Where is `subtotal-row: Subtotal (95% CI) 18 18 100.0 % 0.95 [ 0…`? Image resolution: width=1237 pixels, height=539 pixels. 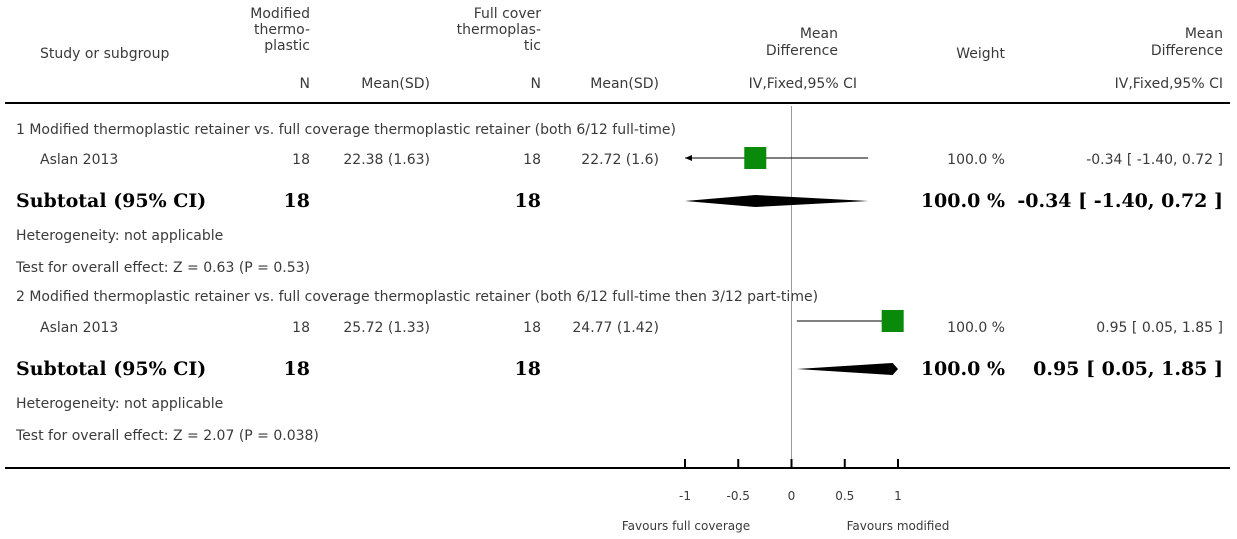 subtotal-row: Subtotal (95% CI) 18 18 100.0 % 0.95 [ 0… is located at coordinates (619, 369).